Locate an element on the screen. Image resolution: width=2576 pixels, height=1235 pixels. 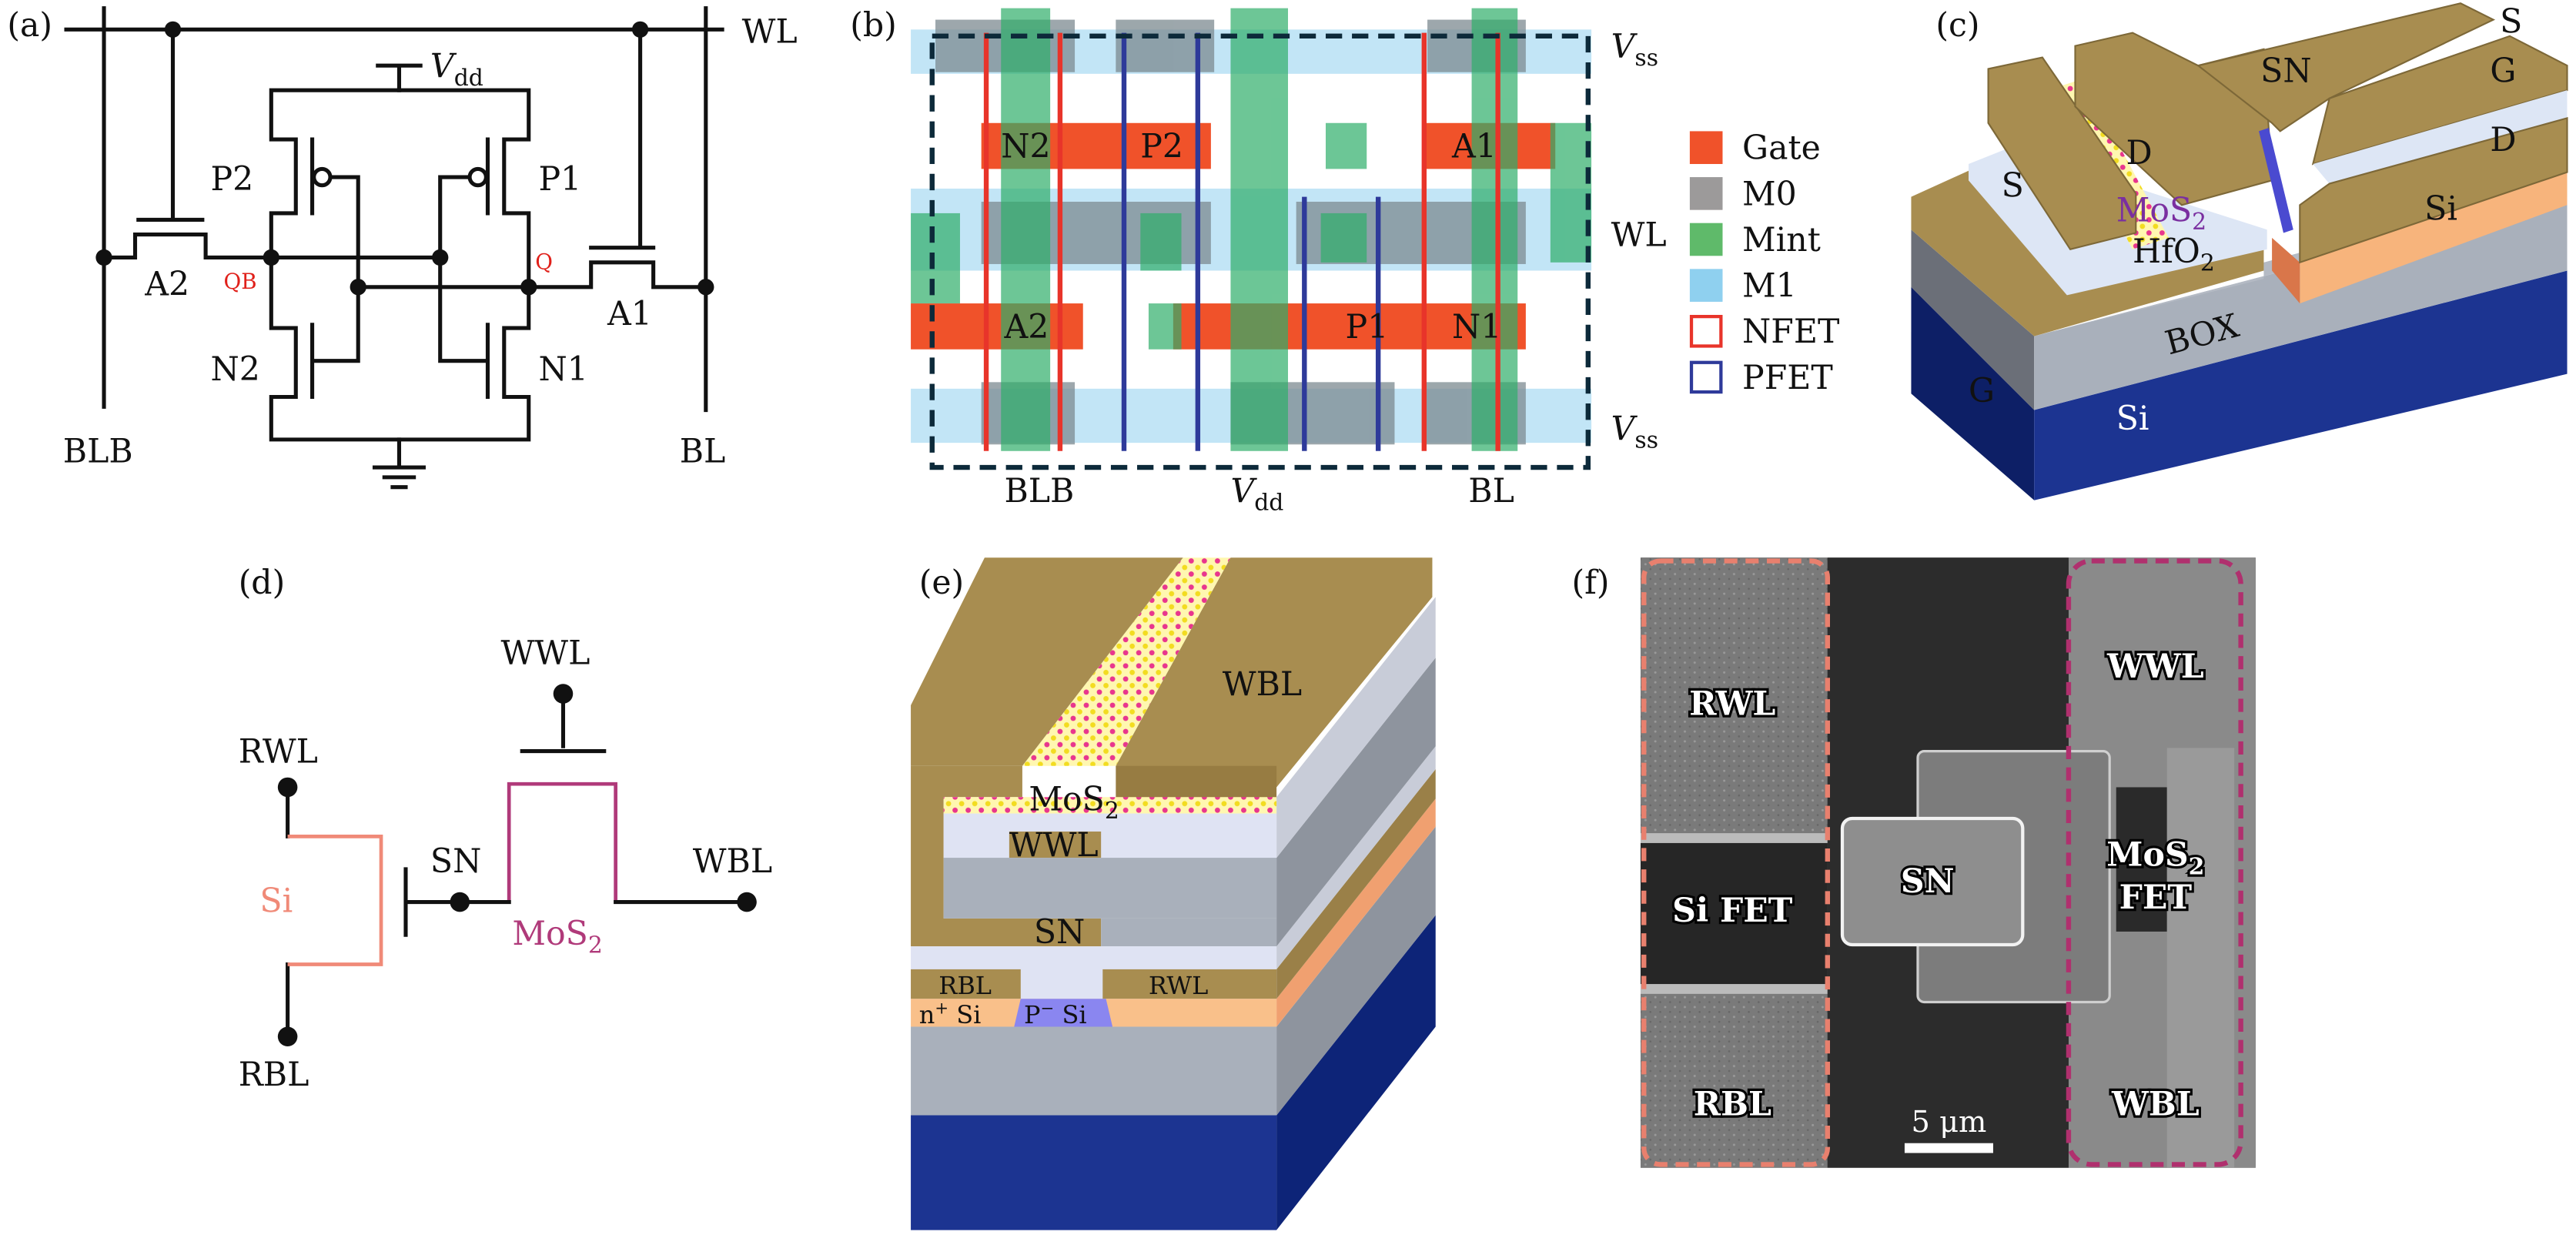
legend-item-mint: Mint is located at coordinates (1755, 240).